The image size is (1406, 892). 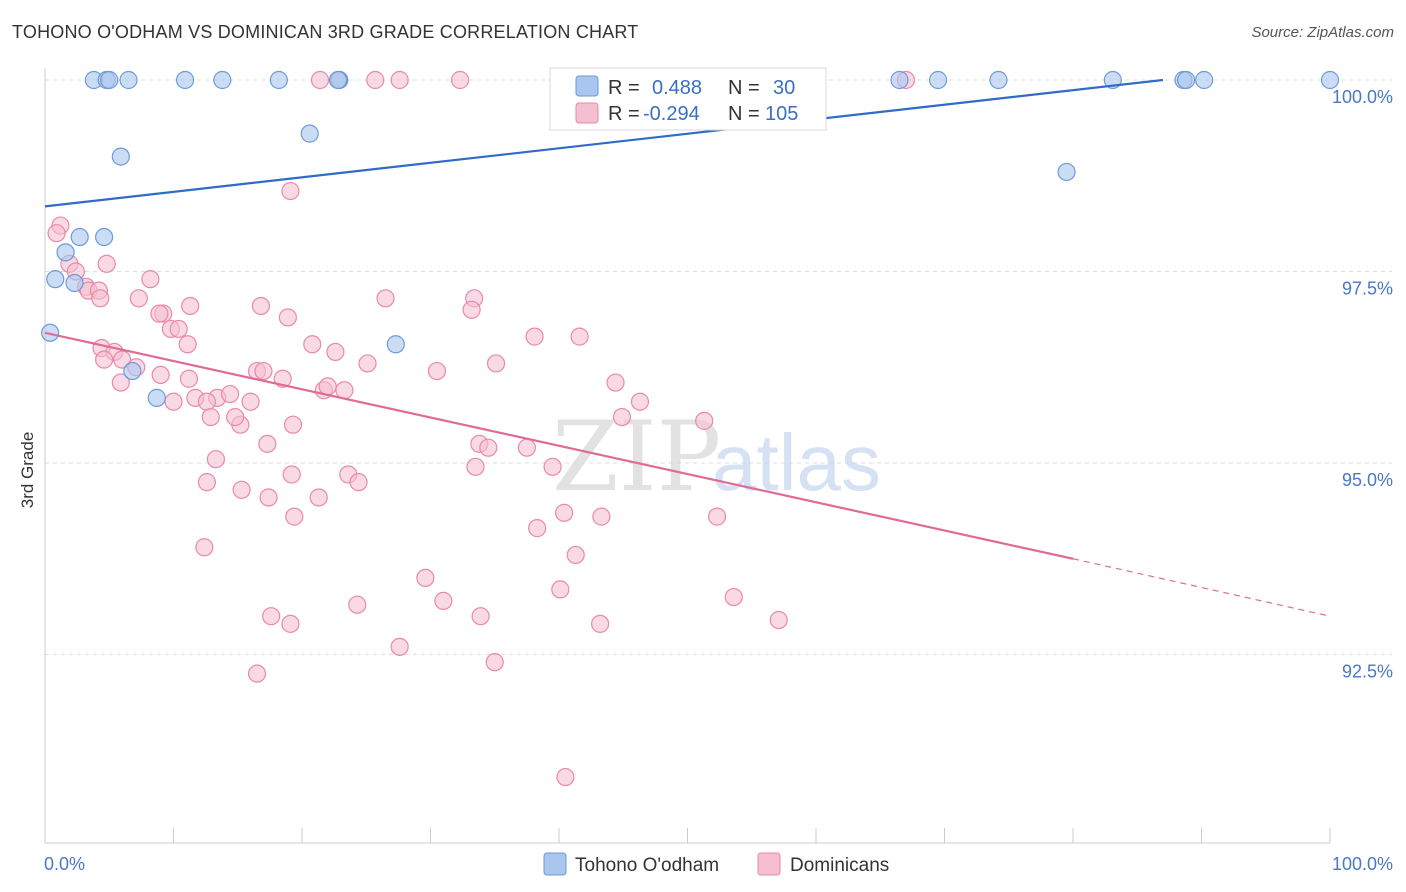 I want to click on x-tick-label-0: 0.0%, so click(x=64, y=864).